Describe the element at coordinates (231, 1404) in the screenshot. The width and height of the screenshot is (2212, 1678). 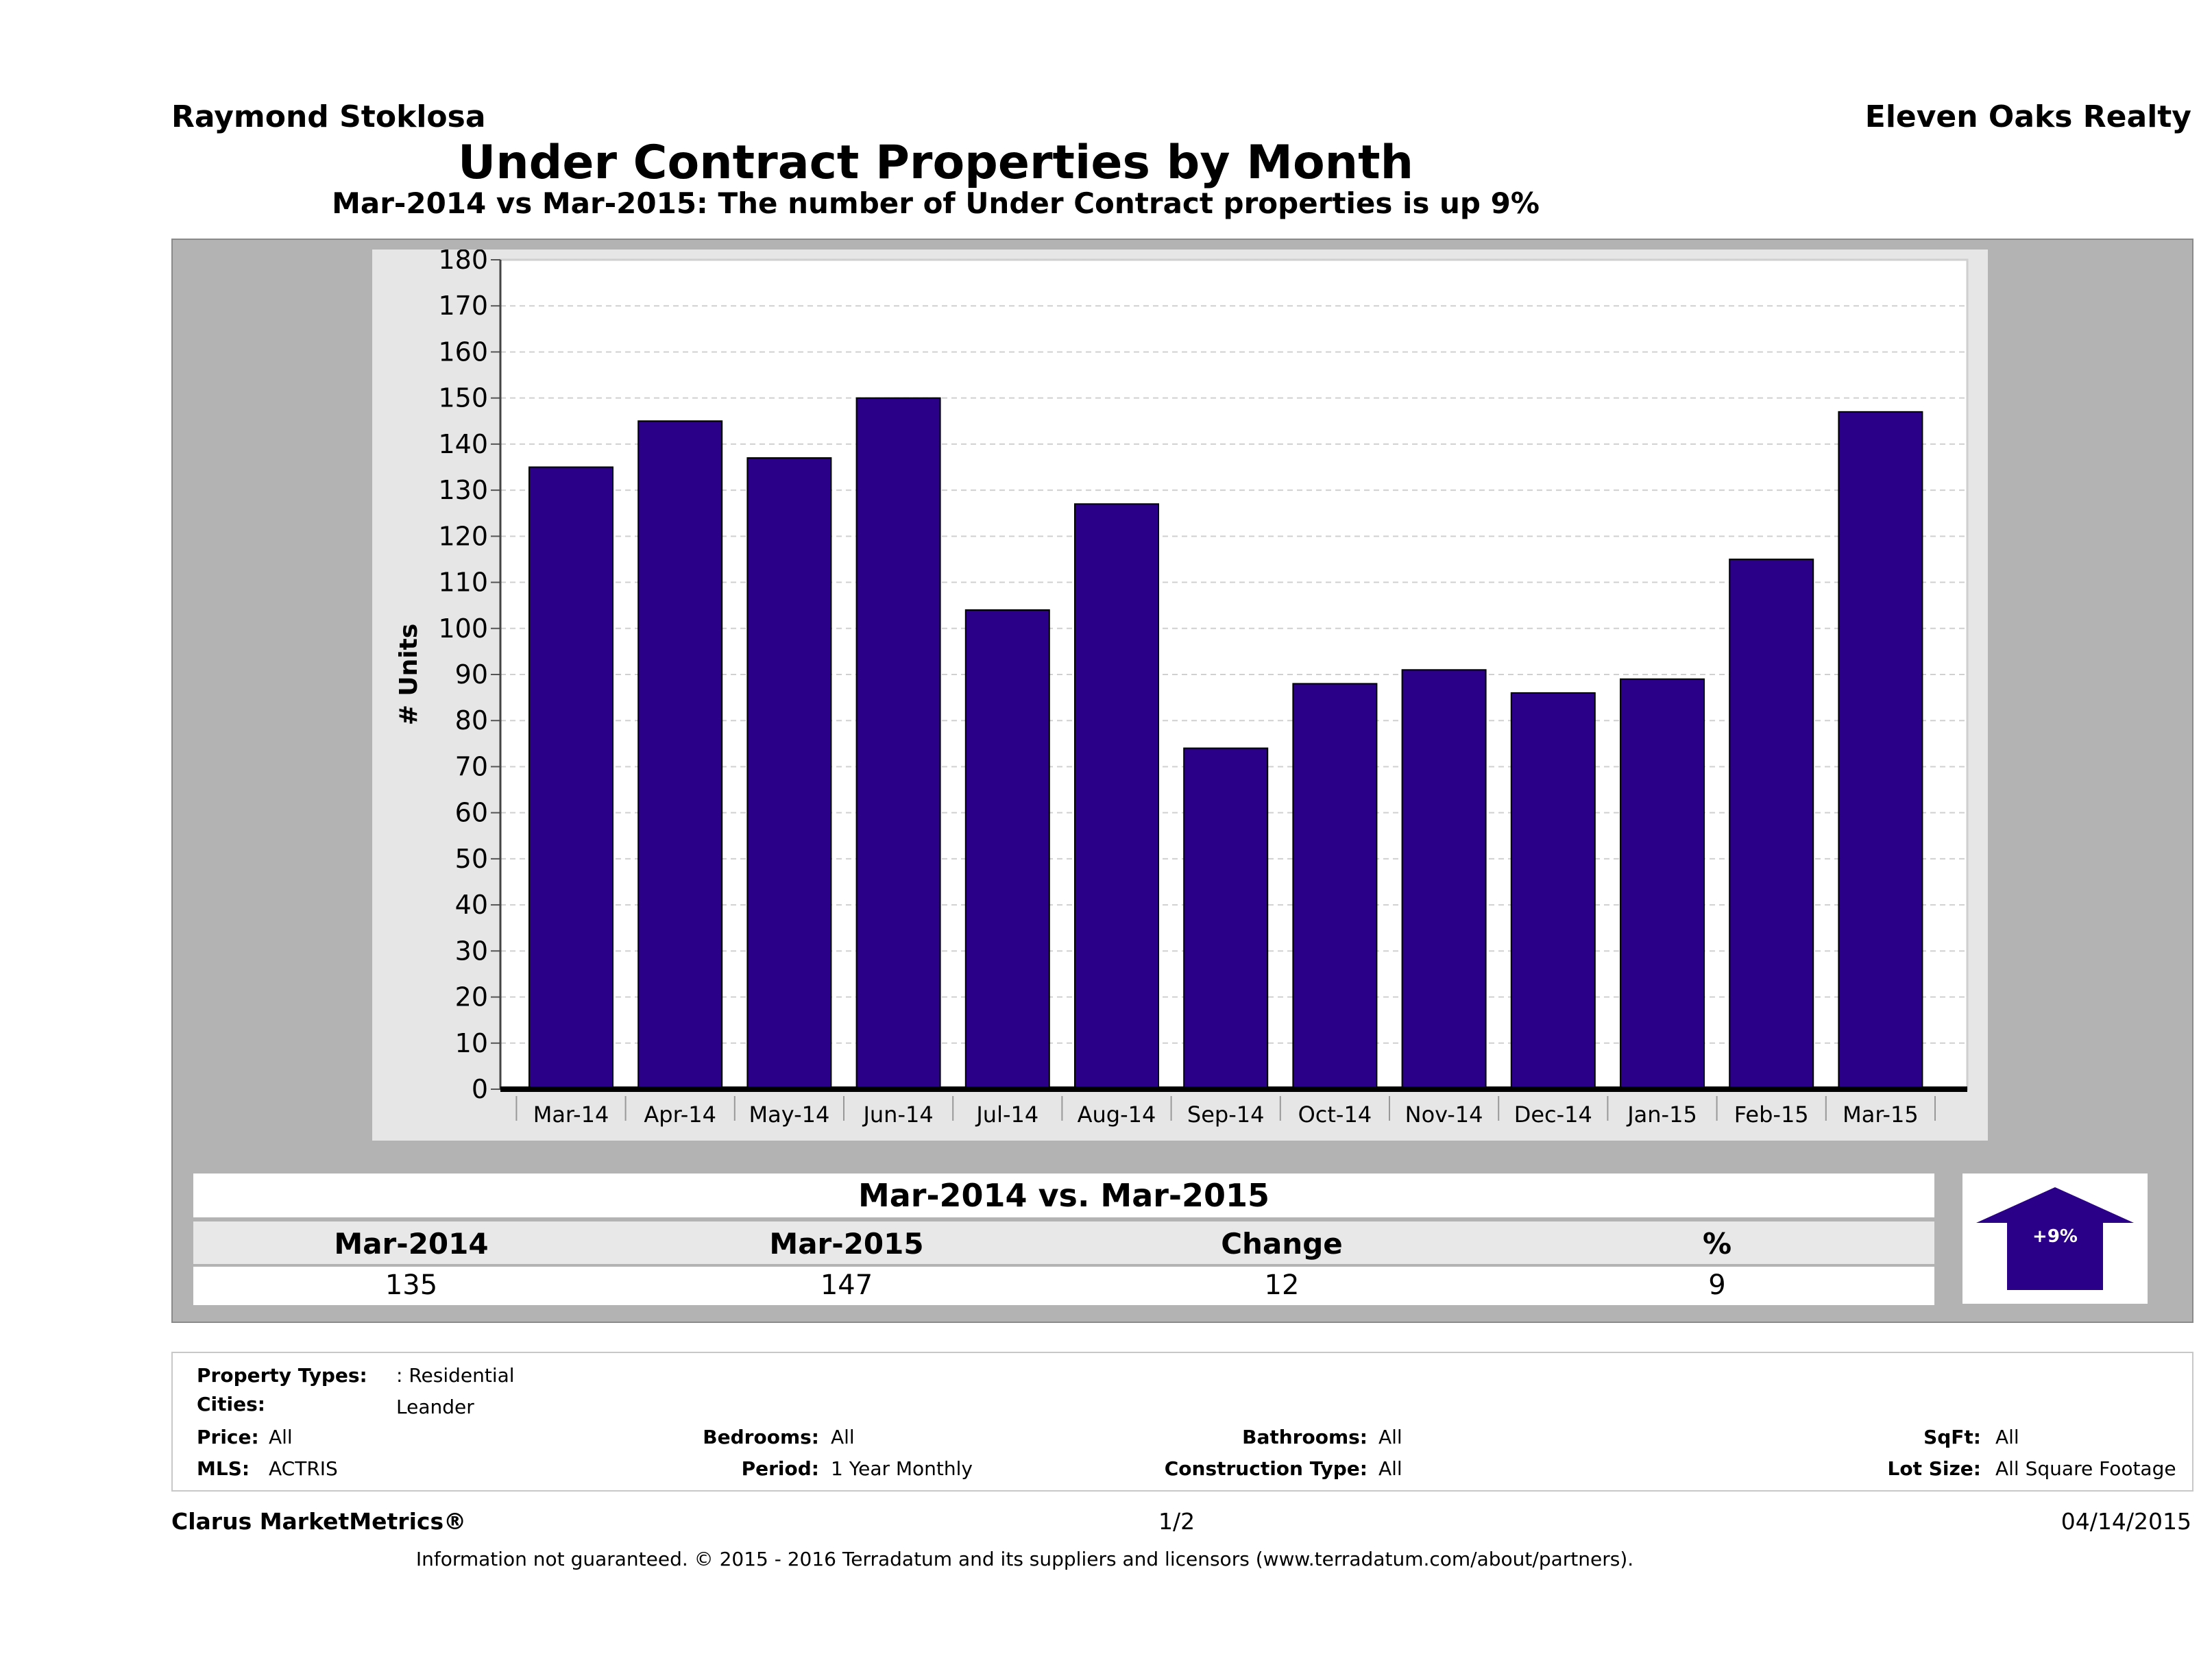
I see `cities-label: Cities:` at that location.